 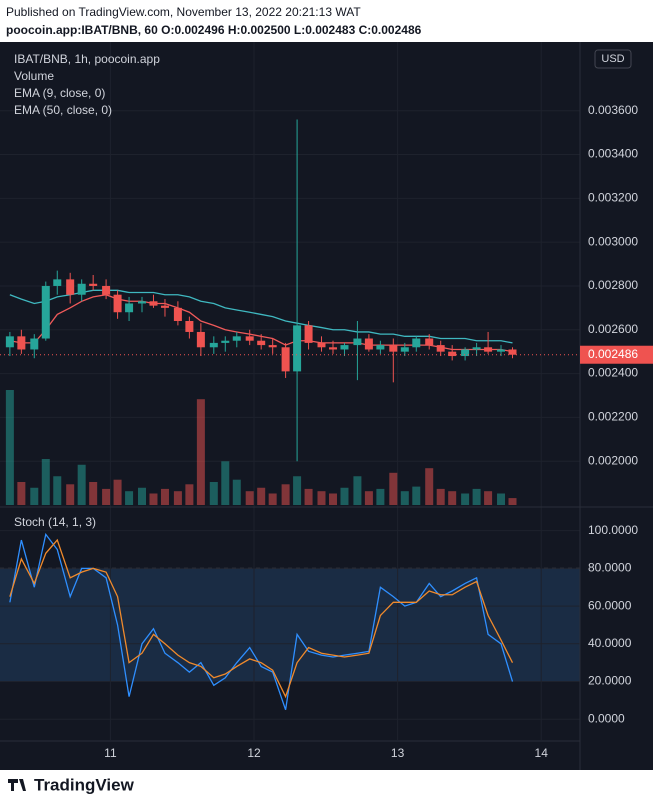 I want to click on last-price-tag, so click(x=616, y=354).